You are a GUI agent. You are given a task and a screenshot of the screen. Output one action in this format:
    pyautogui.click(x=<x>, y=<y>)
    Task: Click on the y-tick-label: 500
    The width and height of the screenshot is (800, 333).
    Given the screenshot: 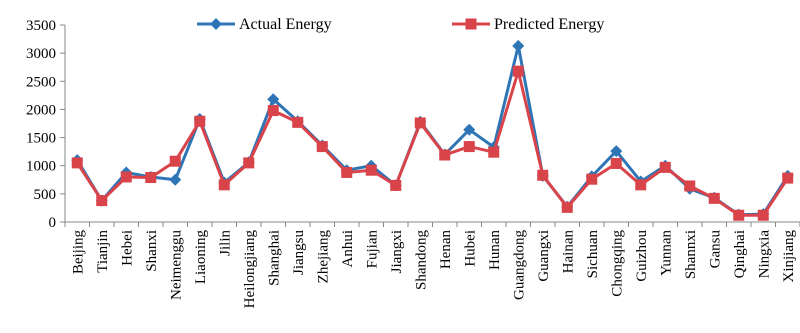 What is the action you would take?
    pyautogui.click(x=45, y=195)
    